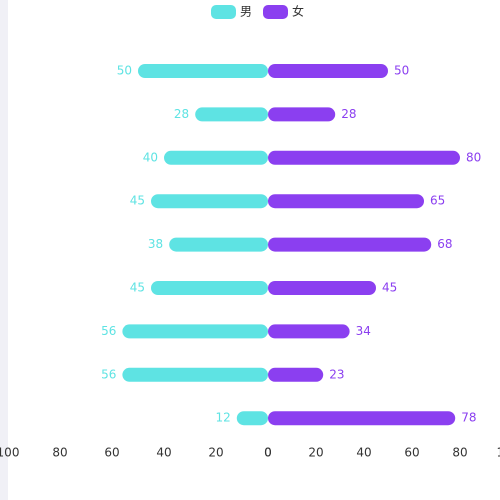 The width and height of the screenshot is (500, 500). What do you see at coordinates (155, 244) in the screenshot?
I see `data-label: 38` at bounding box center [155, 244].